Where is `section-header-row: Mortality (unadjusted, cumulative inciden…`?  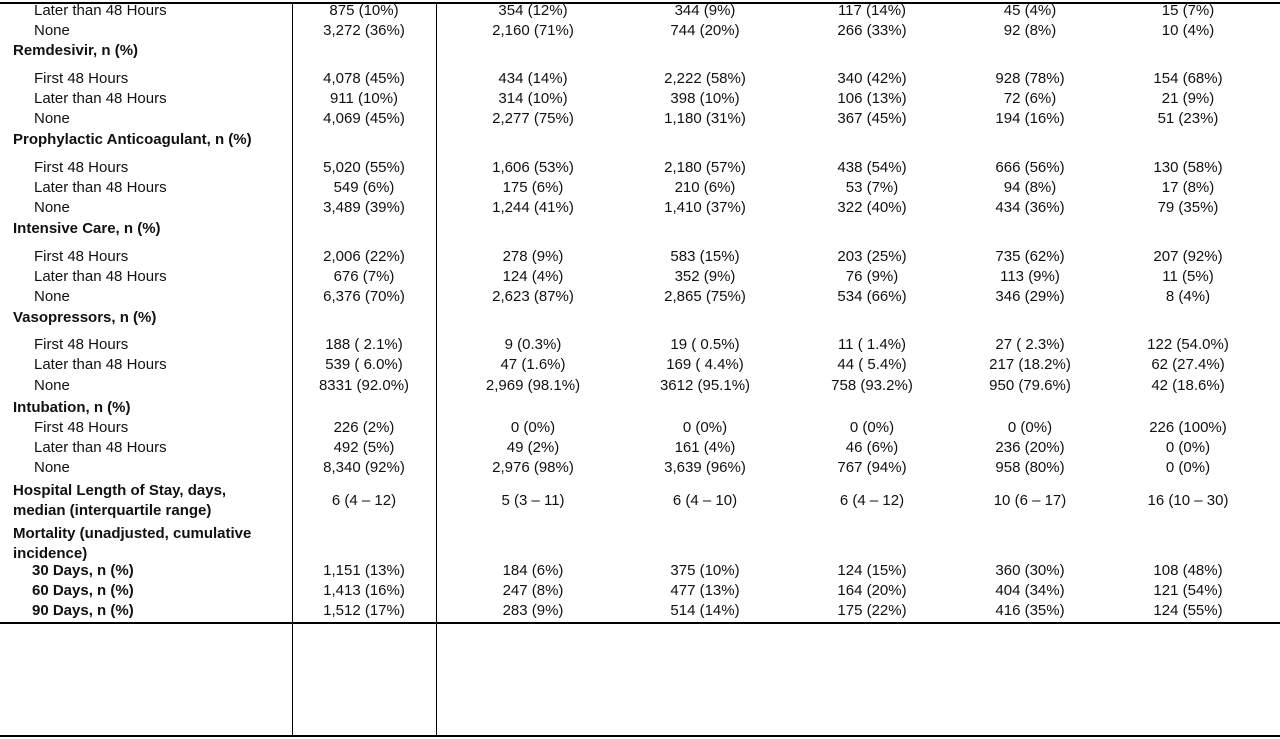
section-header-row: Mortality (unadjusted, cumulative inciden… is located at coordinates (640, 544).